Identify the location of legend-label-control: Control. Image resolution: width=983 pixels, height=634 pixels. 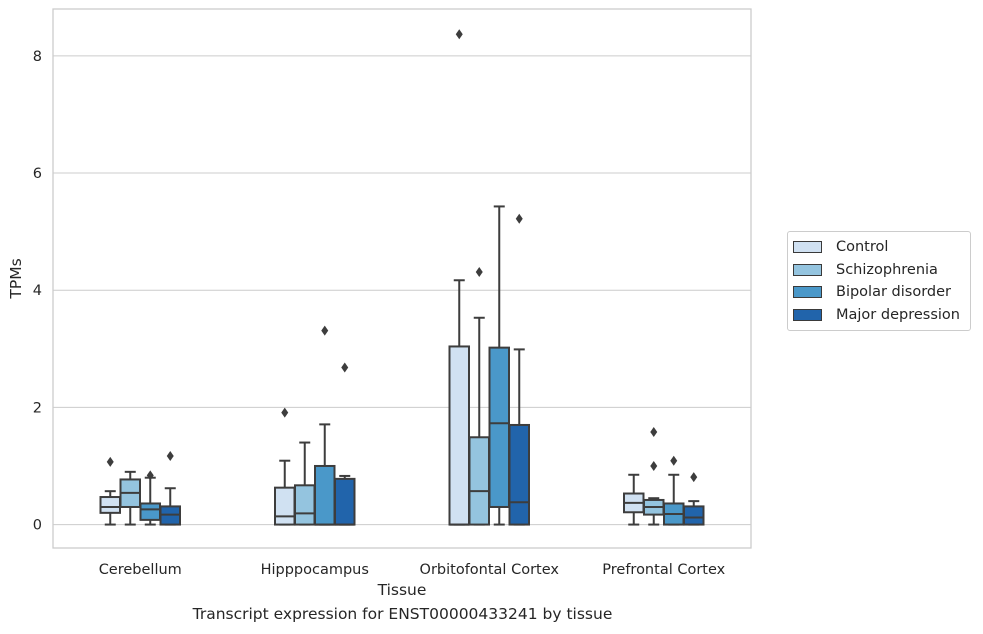
(862, 247).